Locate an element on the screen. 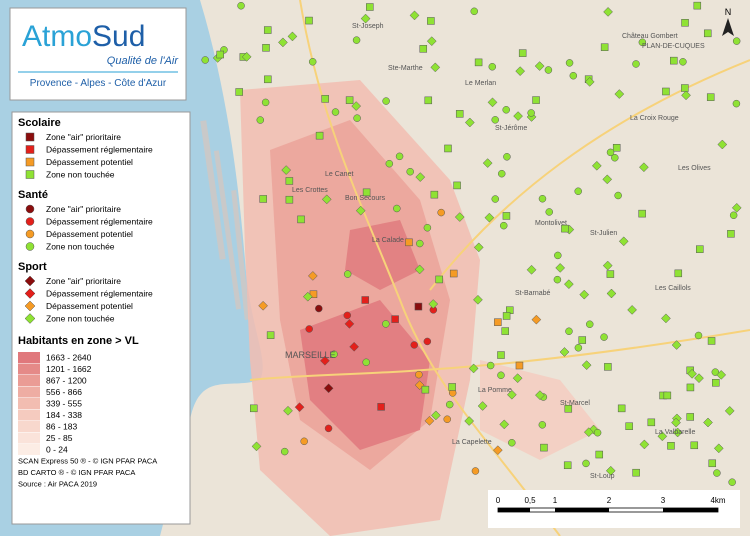 Image resolution: width=750 pixels, height=536 pixels. place-label: St-Marcel is located at coordinates (575, 403).